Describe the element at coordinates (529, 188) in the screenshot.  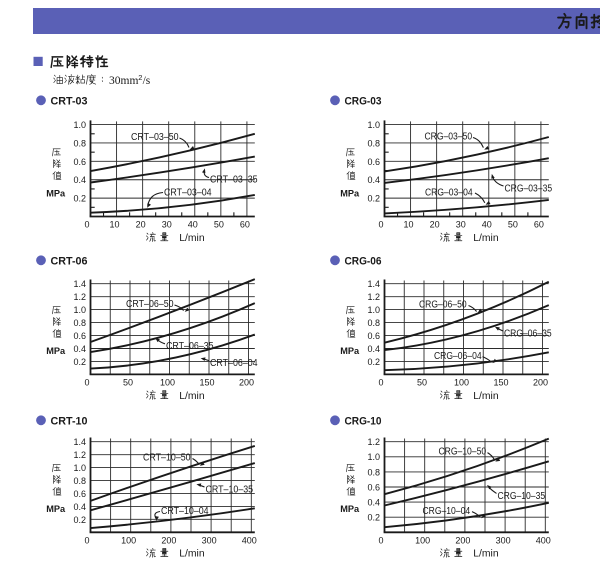
I see `svg-text: CRG–03–35` at that location.